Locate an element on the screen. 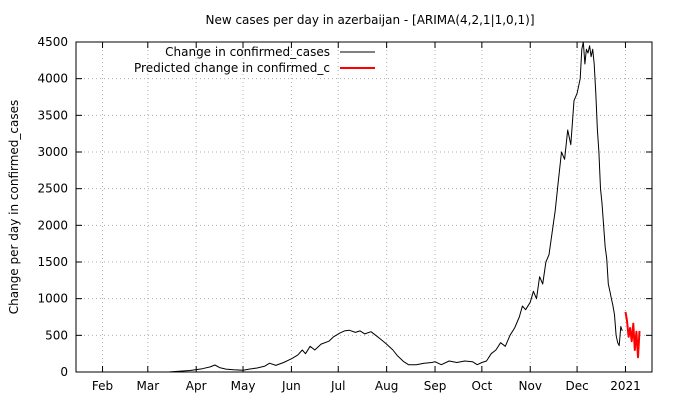 The width and height of the screenshot is (680, 400). x-tick-label: Nov is located at coordinates (530, 386).